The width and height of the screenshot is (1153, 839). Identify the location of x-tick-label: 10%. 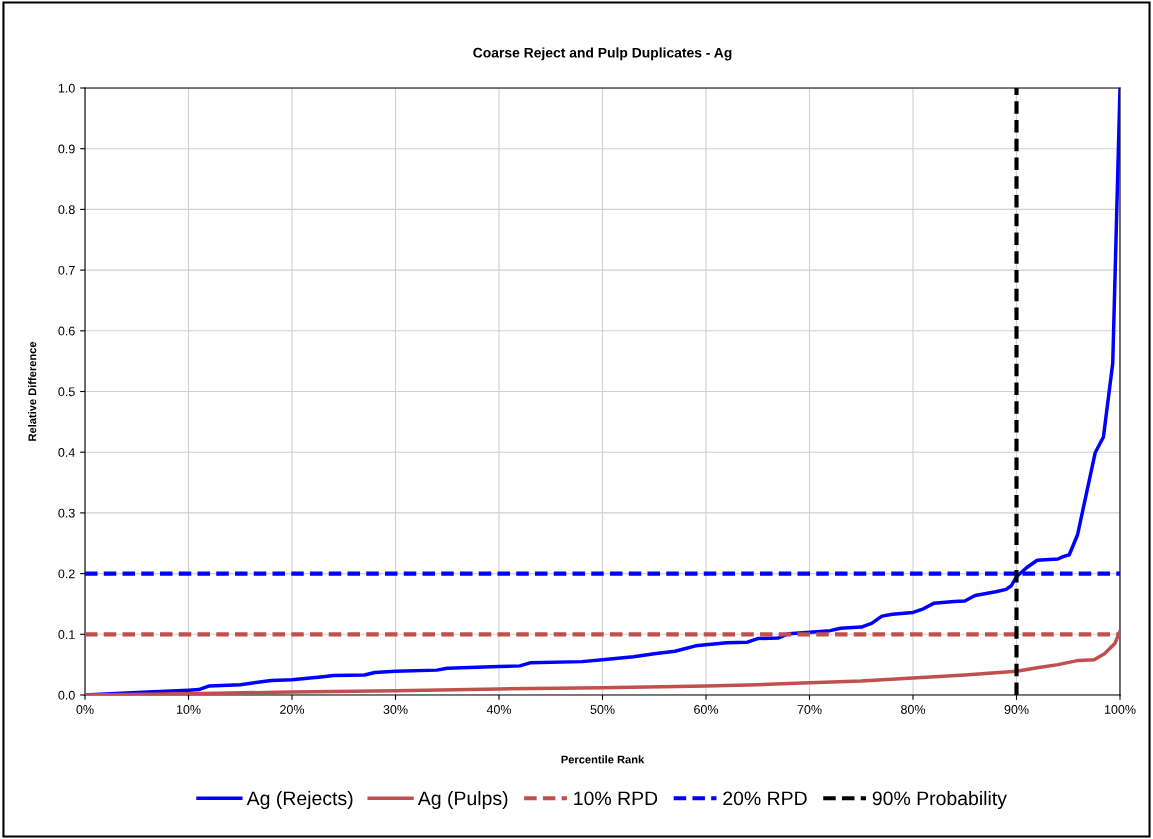
(188, 709).